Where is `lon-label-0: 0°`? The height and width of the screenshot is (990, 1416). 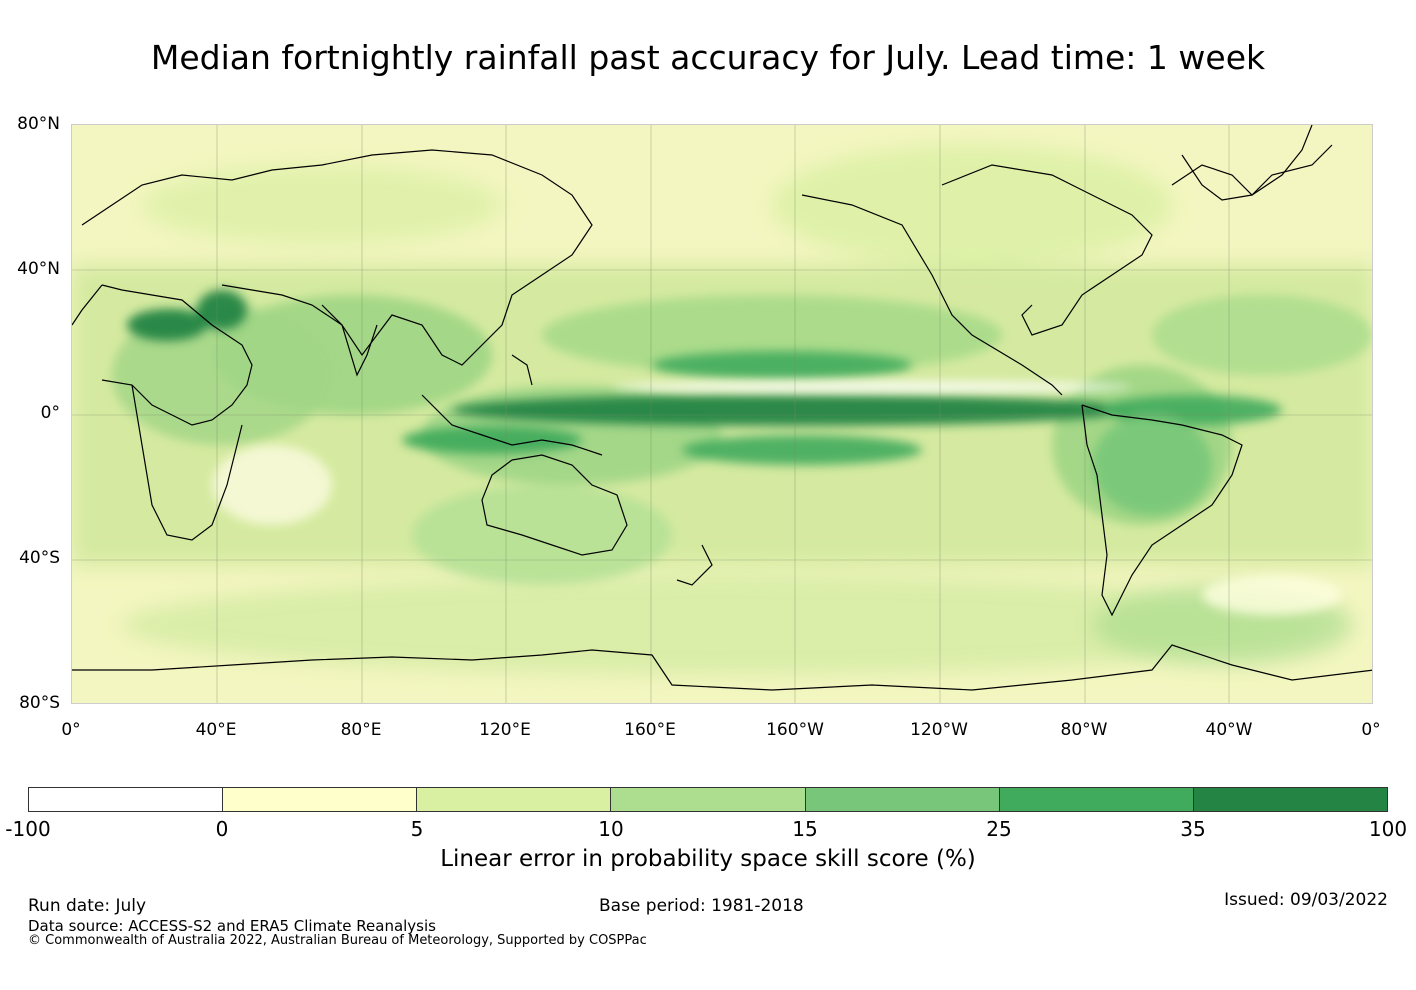 lon-label-0: 0° is located at coordinates (71, 730).